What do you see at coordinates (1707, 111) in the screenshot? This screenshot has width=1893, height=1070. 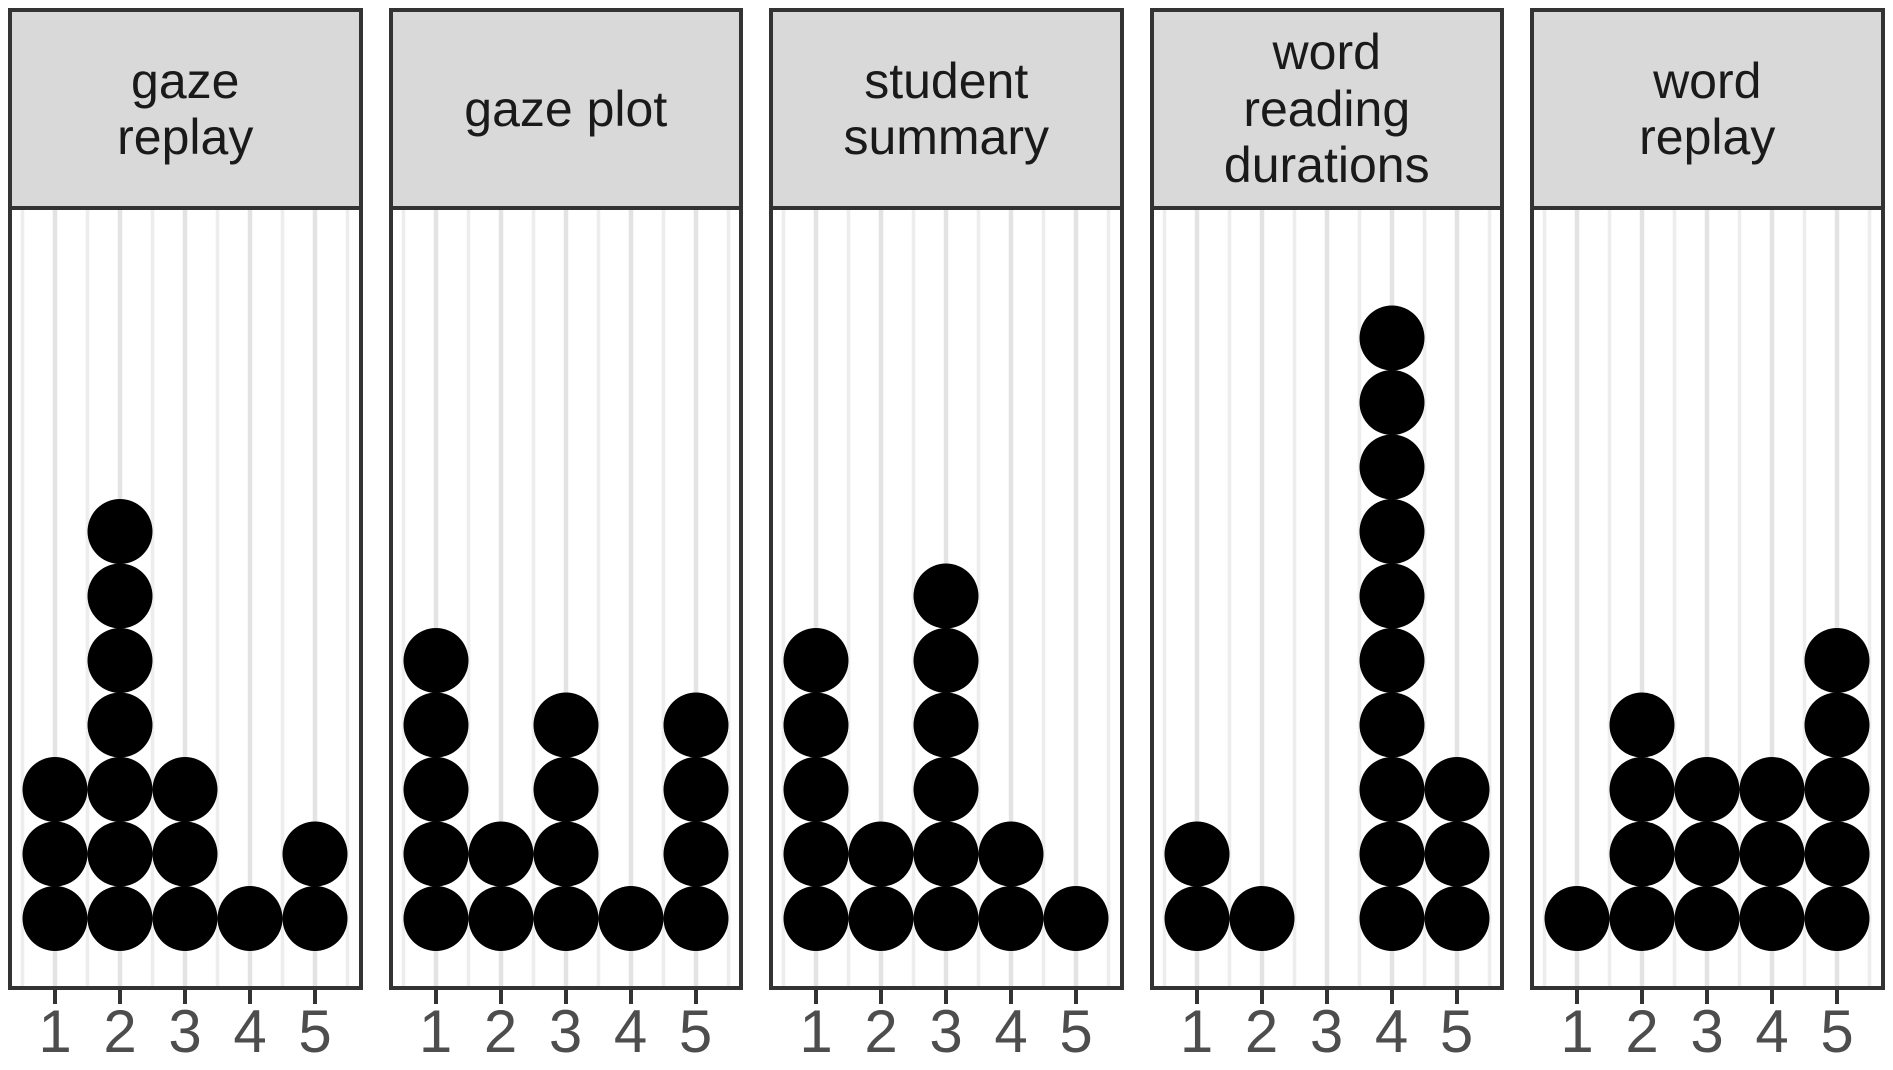 I see `facet-title: word replay` at bounding box center [1707, 111].